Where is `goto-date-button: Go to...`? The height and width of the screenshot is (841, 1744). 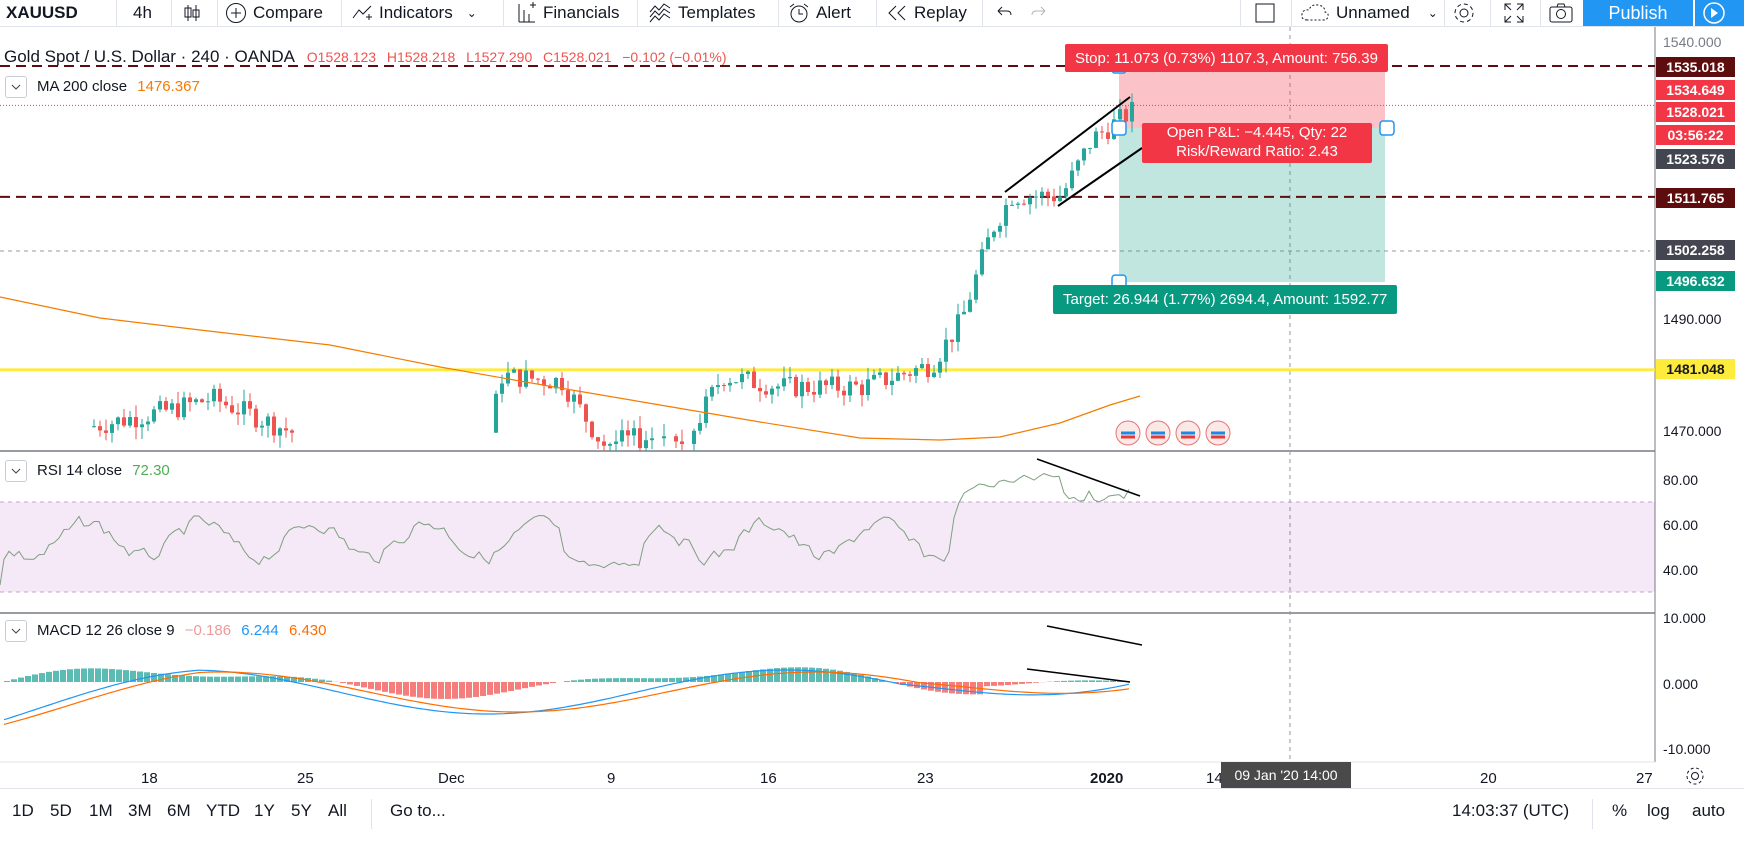
goto-date-button: Go to... is located at coordinates (418, 811).